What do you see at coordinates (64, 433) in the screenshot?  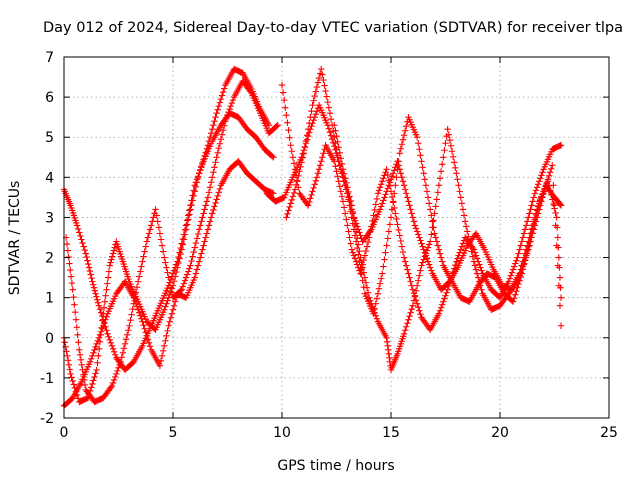 I see `x-tick-label: 0` at bounding box center [64, 433].